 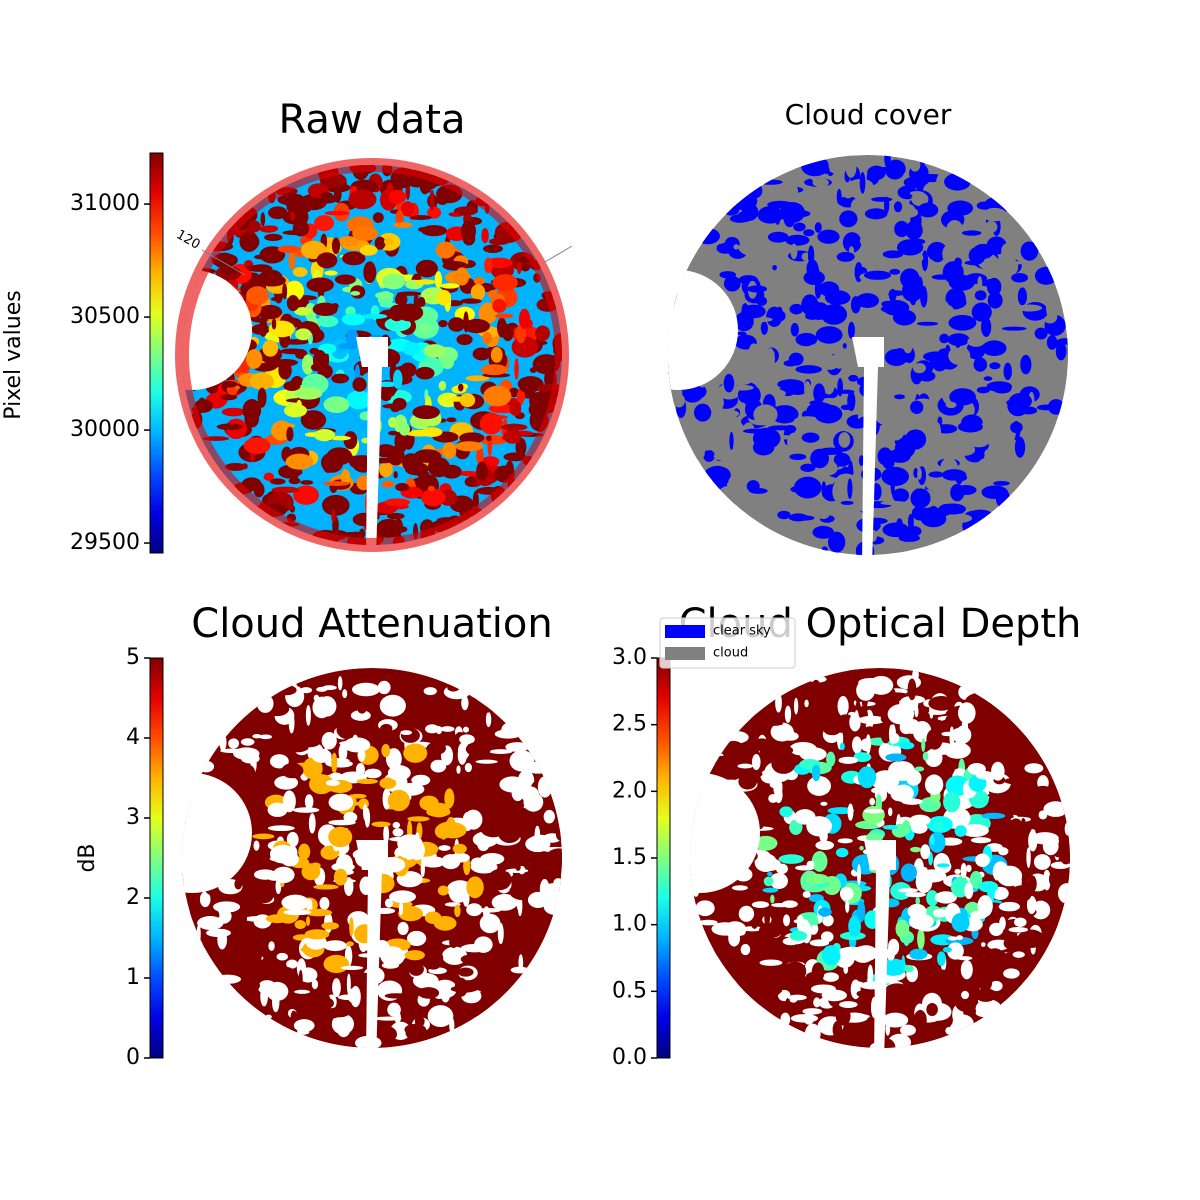 What do you see at coordinates (105, 429) in the screenshot?
I see `colorbar-tick-label: 30000` at bounding box center [105, 429].